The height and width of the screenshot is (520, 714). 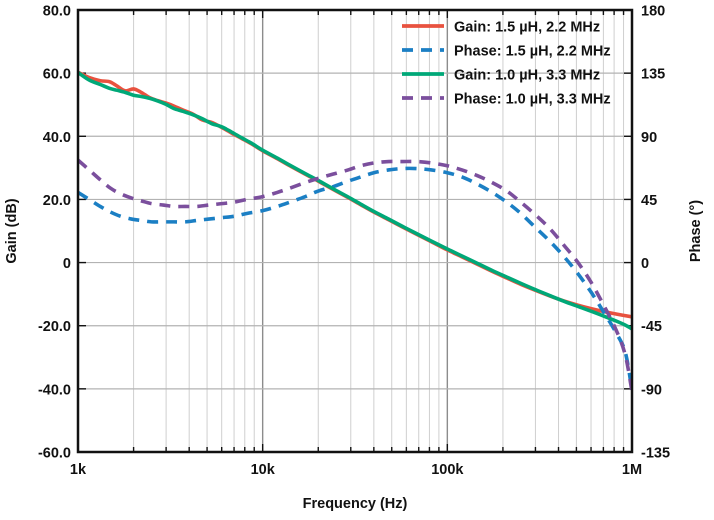 I want to click on y-axis-title: Gain (dB), so click(x=12, y=230).